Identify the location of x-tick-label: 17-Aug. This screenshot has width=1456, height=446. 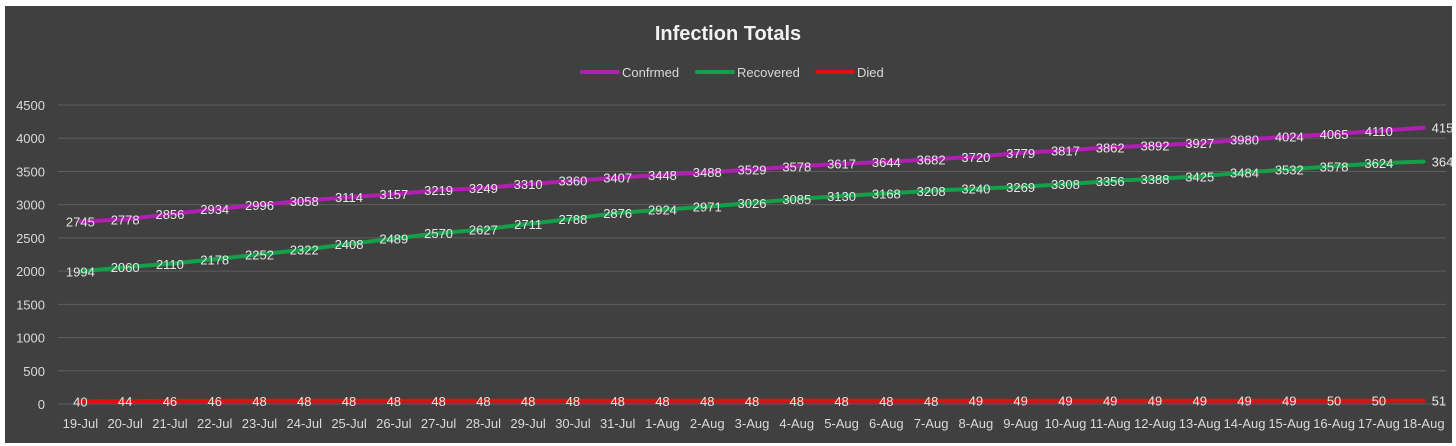
(1379, 423).